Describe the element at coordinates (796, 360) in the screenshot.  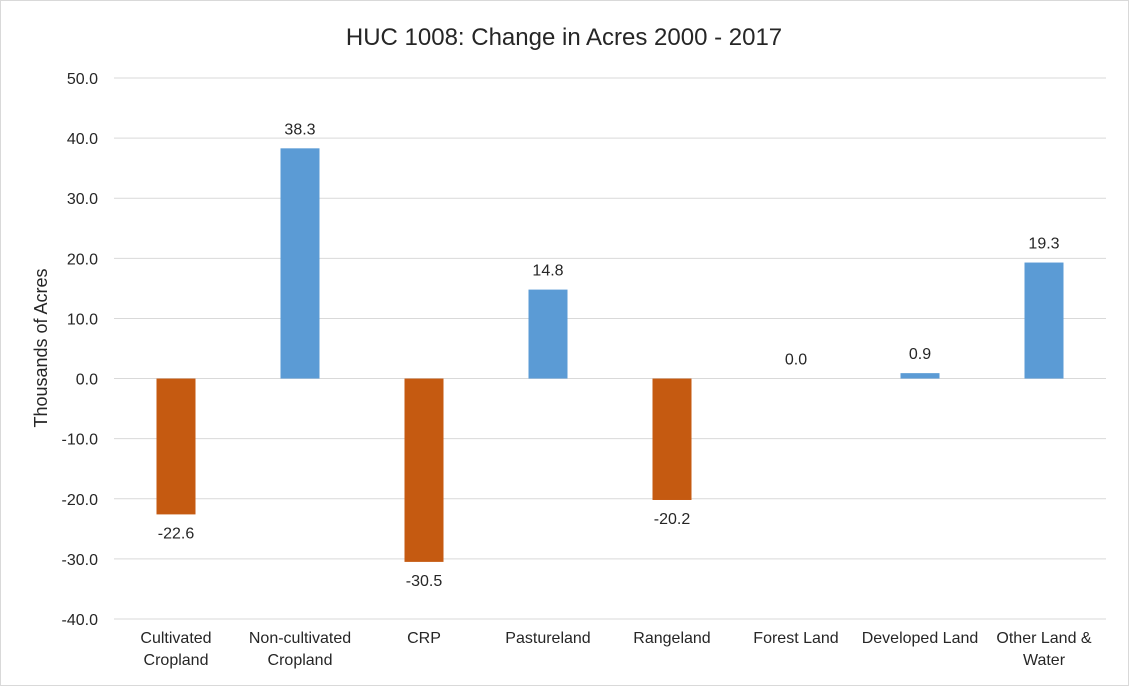
I see `data-label: 0.0` at that location.